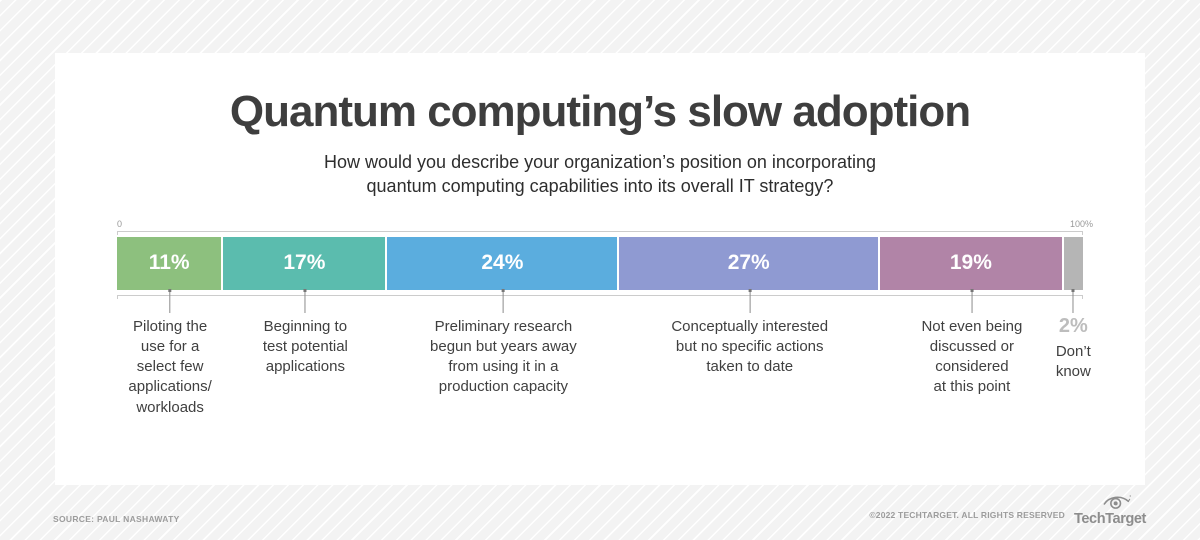 The image size is (1200, 540). I want to click on callout-value-label: 2%, so click(1073, 325).